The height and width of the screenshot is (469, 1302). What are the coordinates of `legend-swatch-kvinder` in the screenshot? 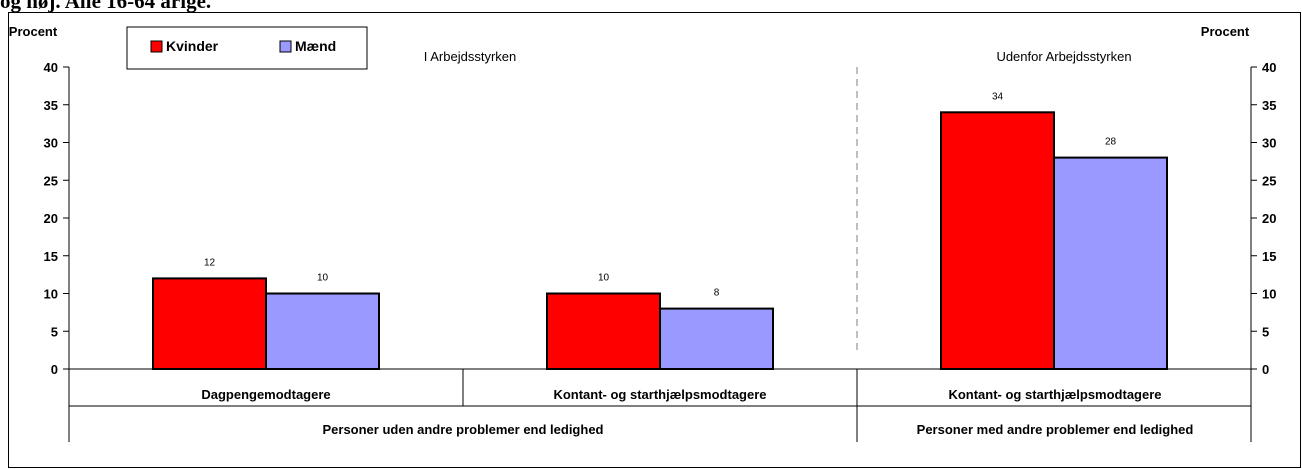 It's located at (156, 46).